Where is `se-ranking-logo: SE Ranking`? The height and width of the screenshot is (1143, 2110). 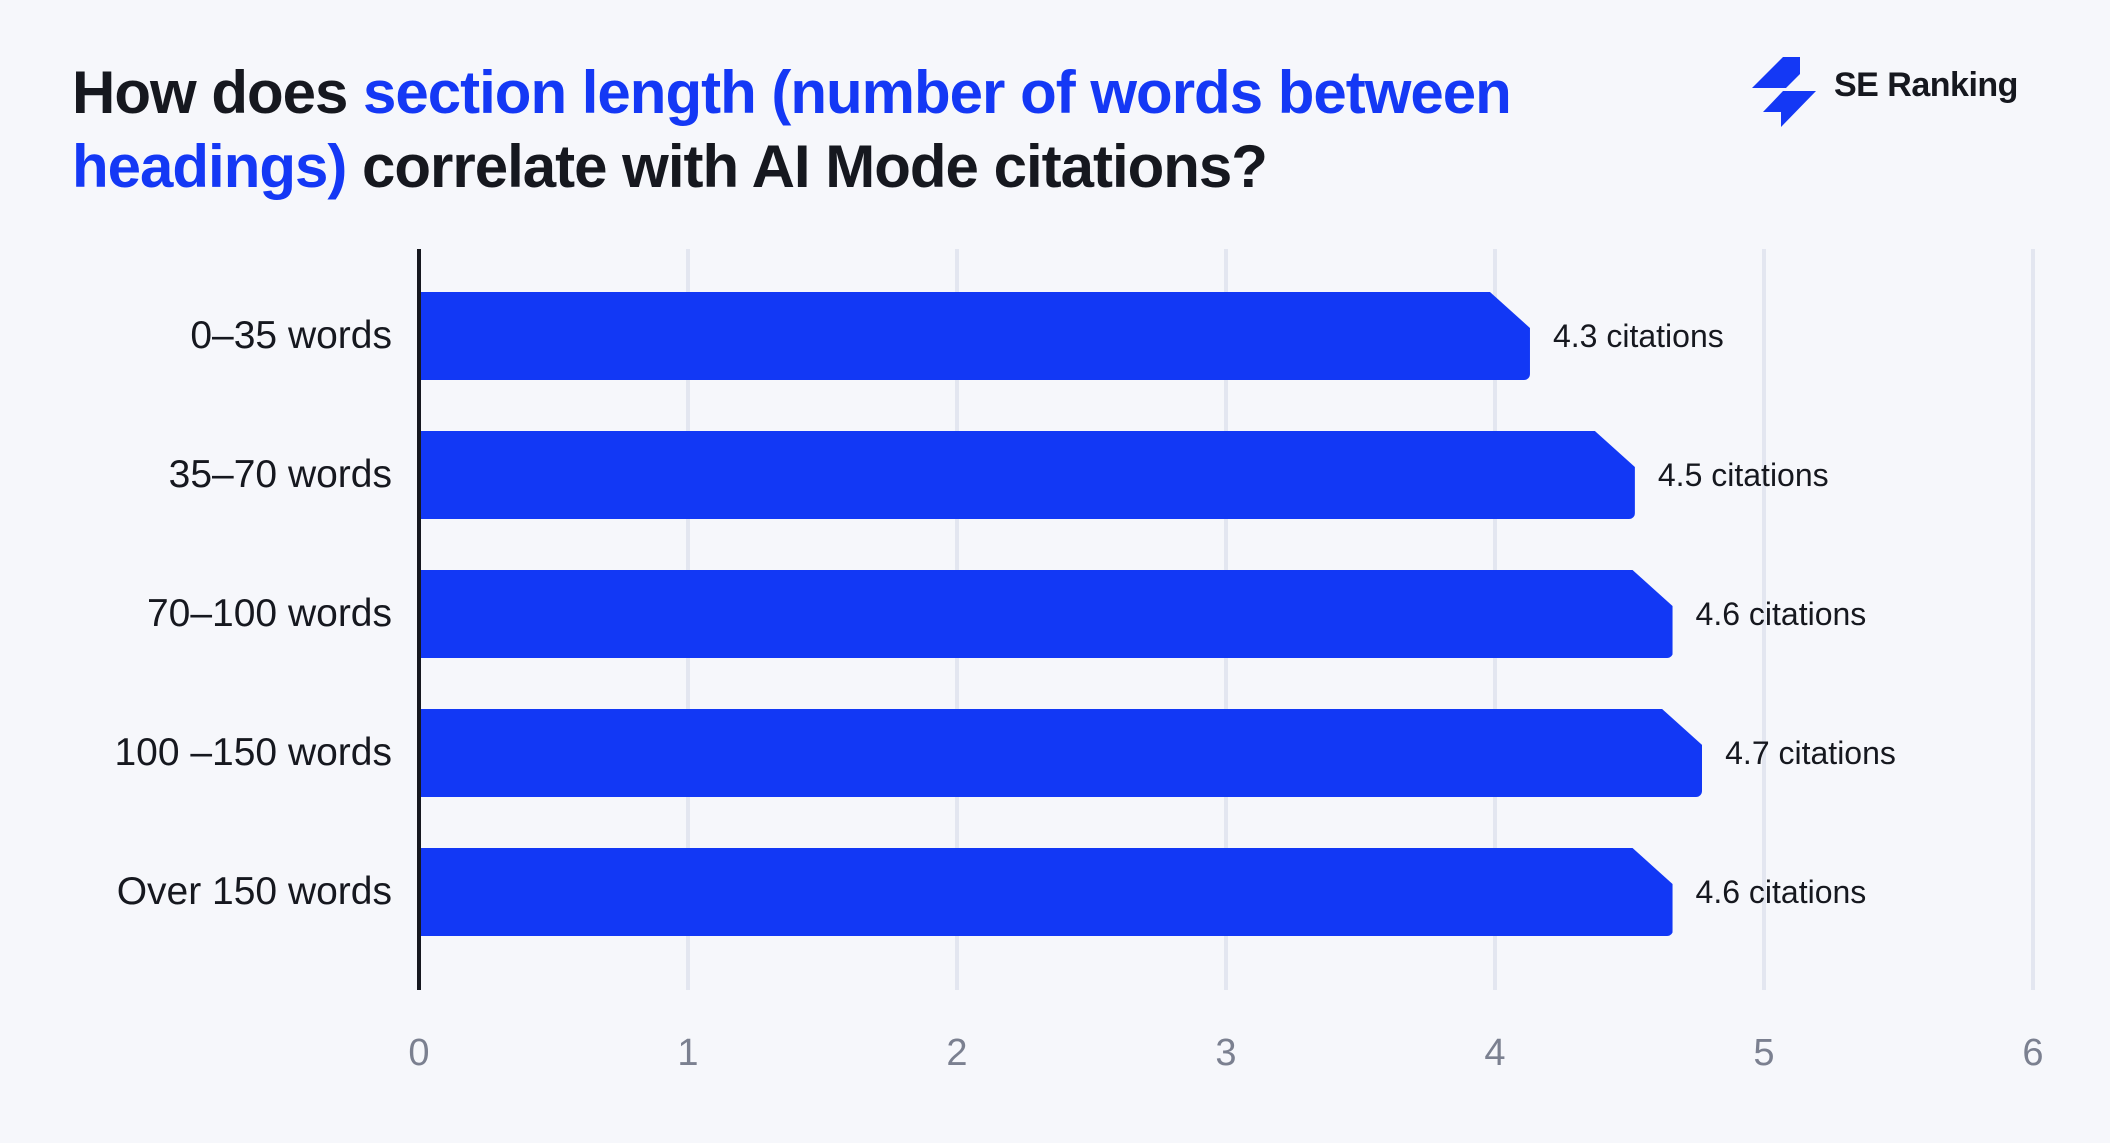
se-ranking-logo: SE Ranking is located at coordinates (1900, 92).